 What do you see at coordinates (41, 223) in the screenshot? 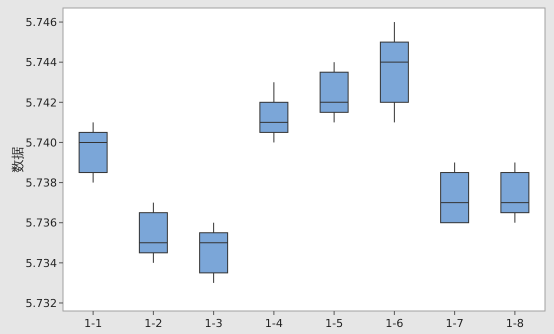
I see `y-tick-label: 5.736` at bounding box center [41, 223].